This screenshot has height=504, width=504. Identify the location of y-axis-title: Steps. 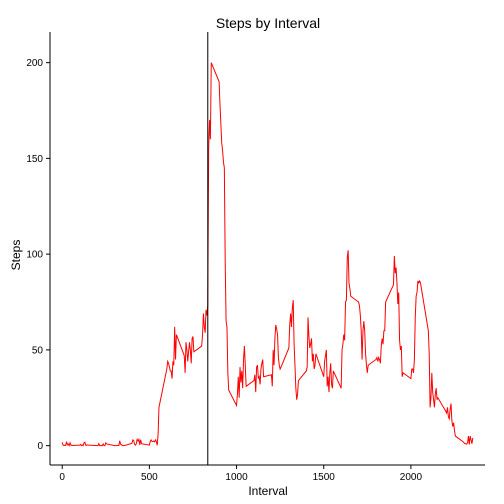
(16, 255).